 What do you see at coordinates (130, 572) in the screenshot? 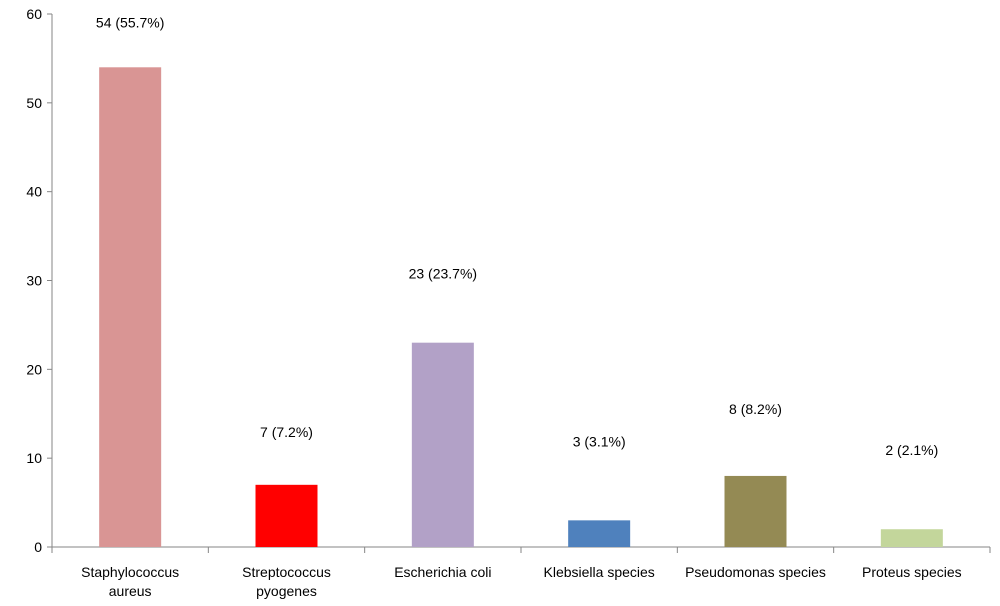
I see `x-category-label: Staphylococcus` at bounding box center [130, 572].